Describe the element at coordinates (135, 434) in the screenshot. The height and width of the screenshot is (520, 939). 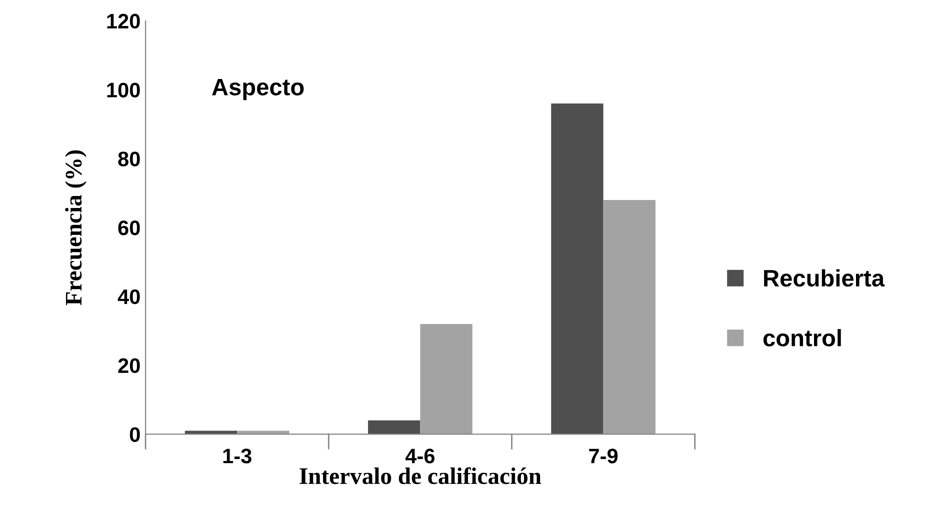
I see `y-tick-label: 0` at that location.